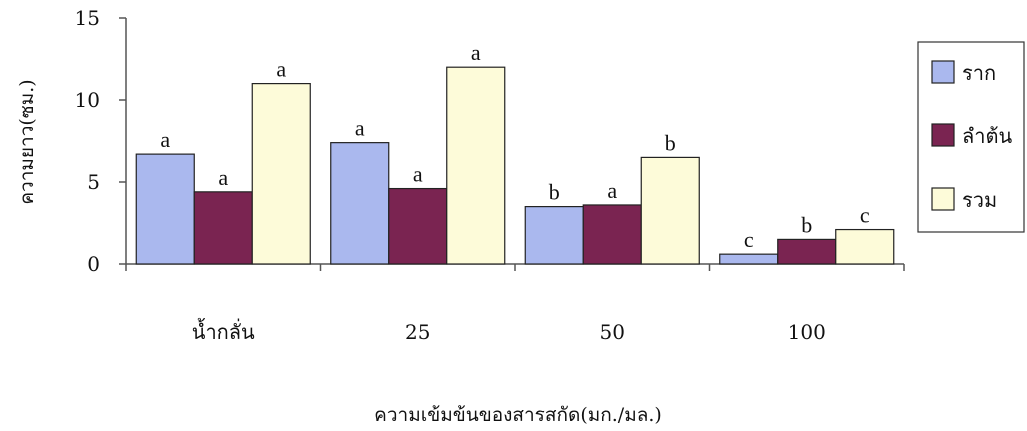 Image resolution: width=1027 pixels, height=431 pixels. I want to click on legend-label: รวม, so click(979, 200).